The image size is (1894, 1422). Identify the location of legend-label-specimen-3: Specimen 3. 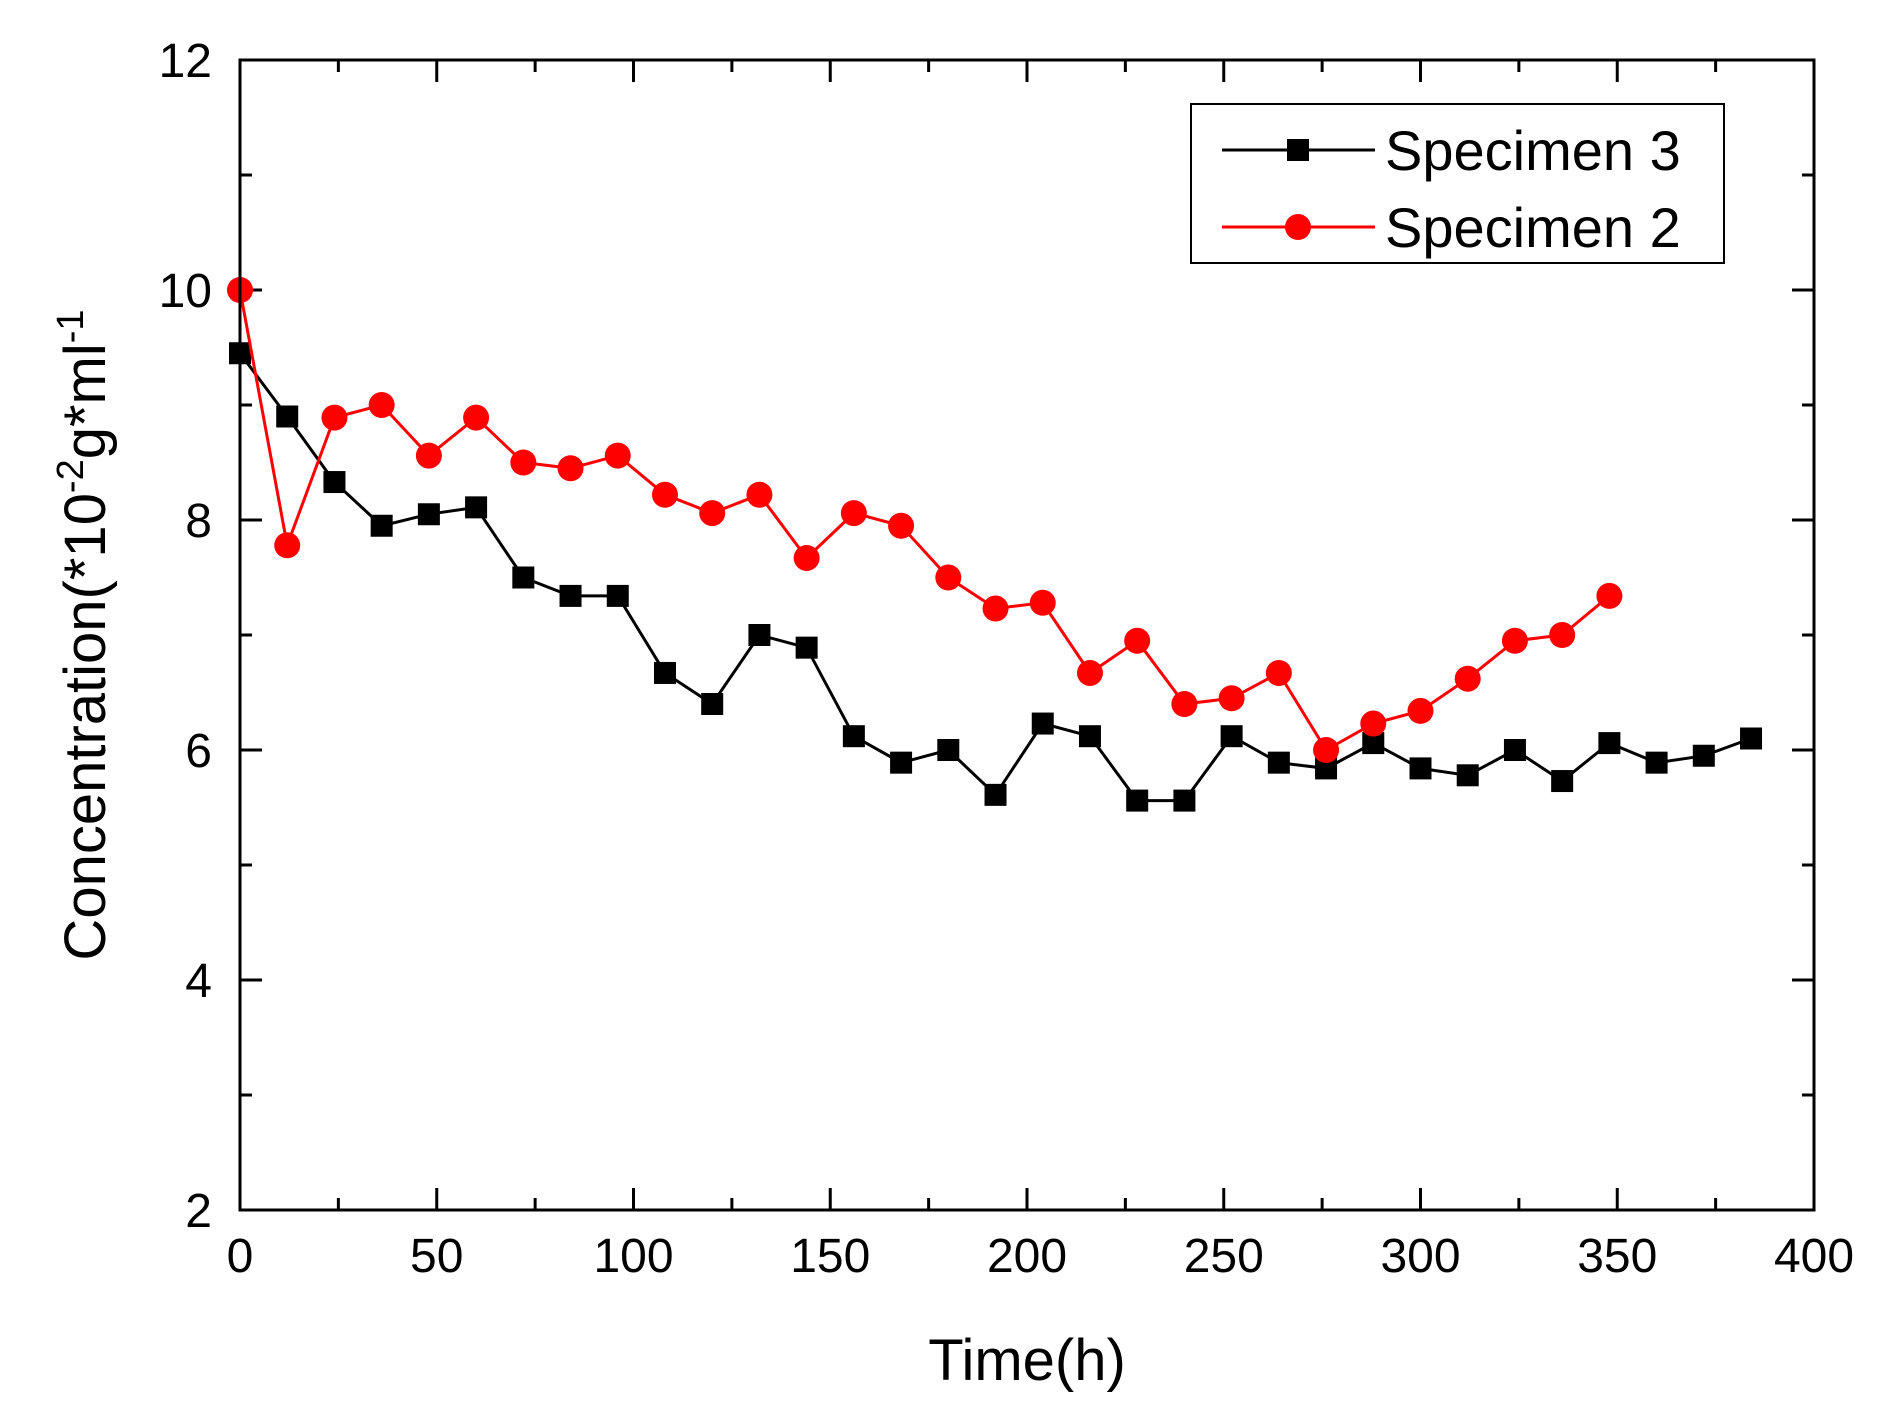
(1533, 150).